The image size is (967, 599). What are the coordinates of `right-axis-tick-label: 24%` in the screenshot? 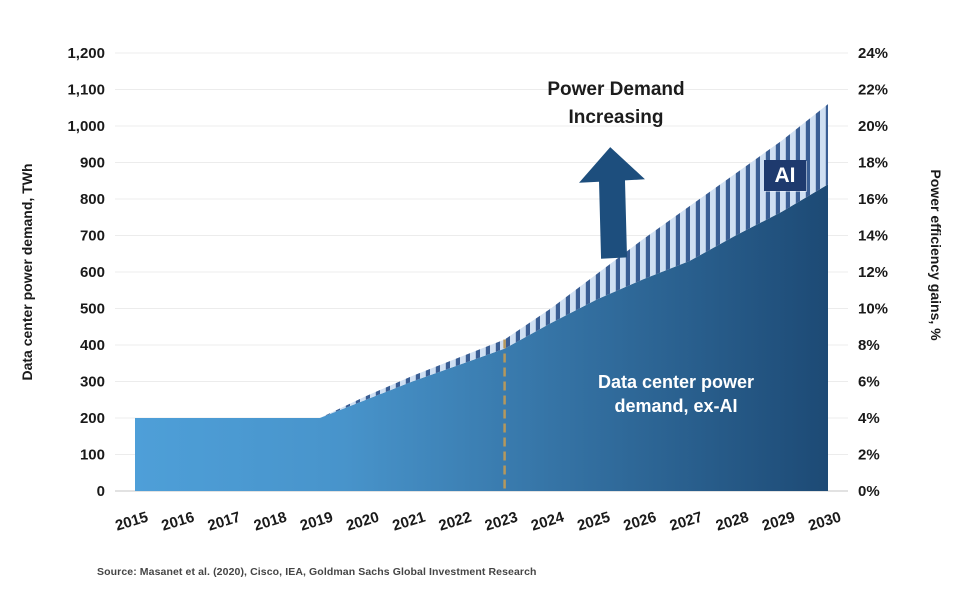 It's located at (873, 53).